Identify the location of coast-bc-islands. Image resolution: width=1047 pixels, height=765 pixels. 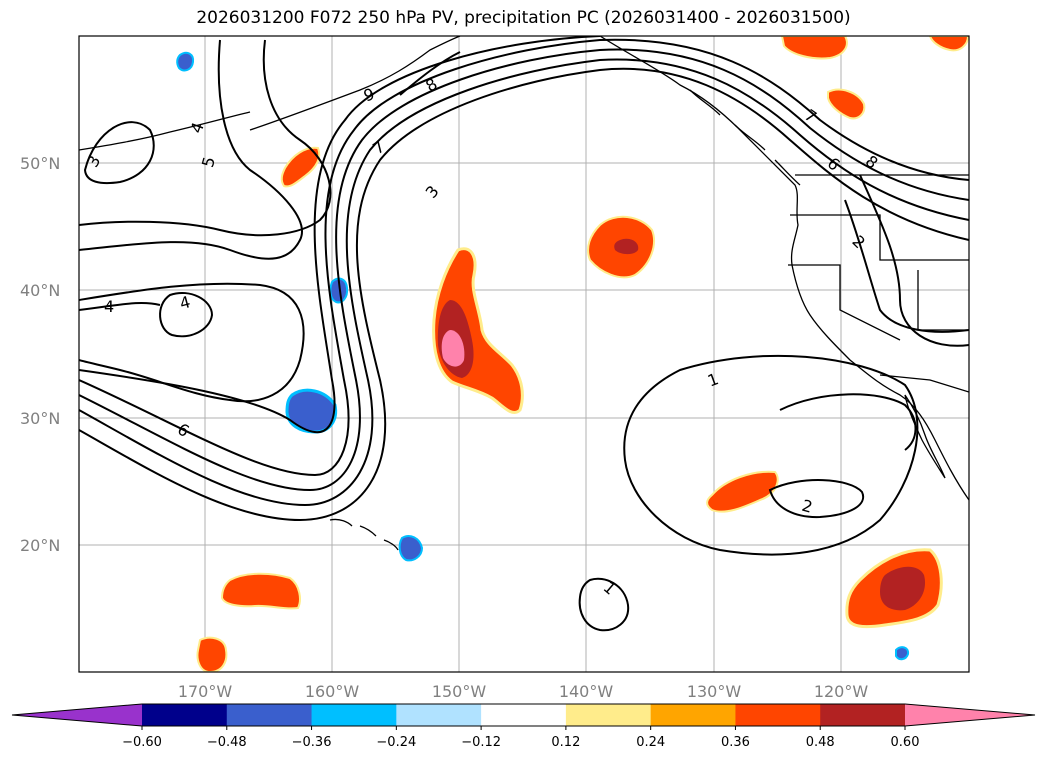
(745, 137).